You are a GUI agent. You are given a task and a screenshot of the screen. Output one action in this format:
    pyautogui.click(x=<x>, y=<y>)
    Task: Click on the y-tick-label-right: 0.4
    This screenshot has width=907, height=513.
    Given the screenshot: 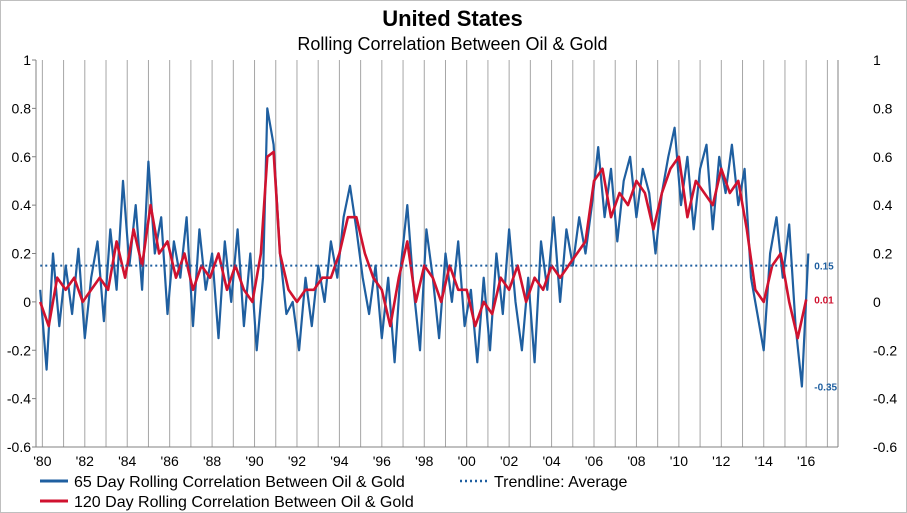 What is the action you would take?
    pyautogui.click(x=883, y=205)
    